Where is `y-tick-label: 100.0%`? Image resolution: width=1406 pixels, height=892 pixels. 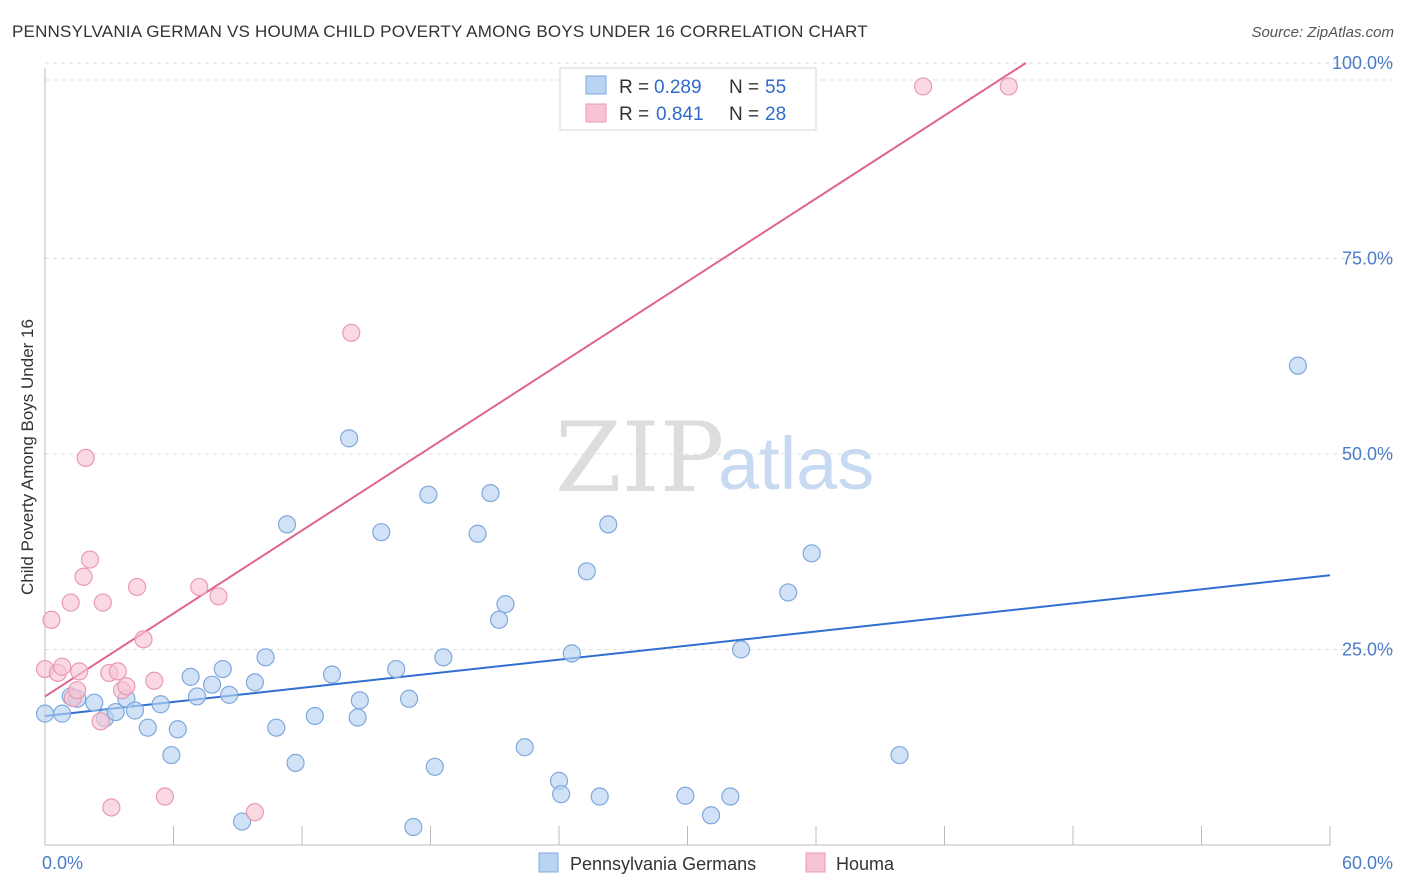 y-tick-label: 100.0% is located at coordinates (1362, 63).